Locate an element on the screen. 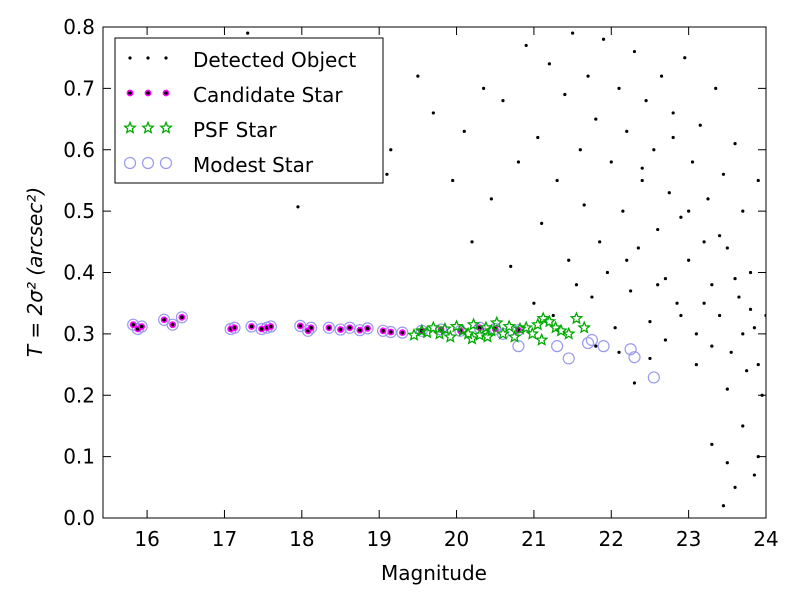  x-tick-label: 24 is located at coordinates (765, 539).